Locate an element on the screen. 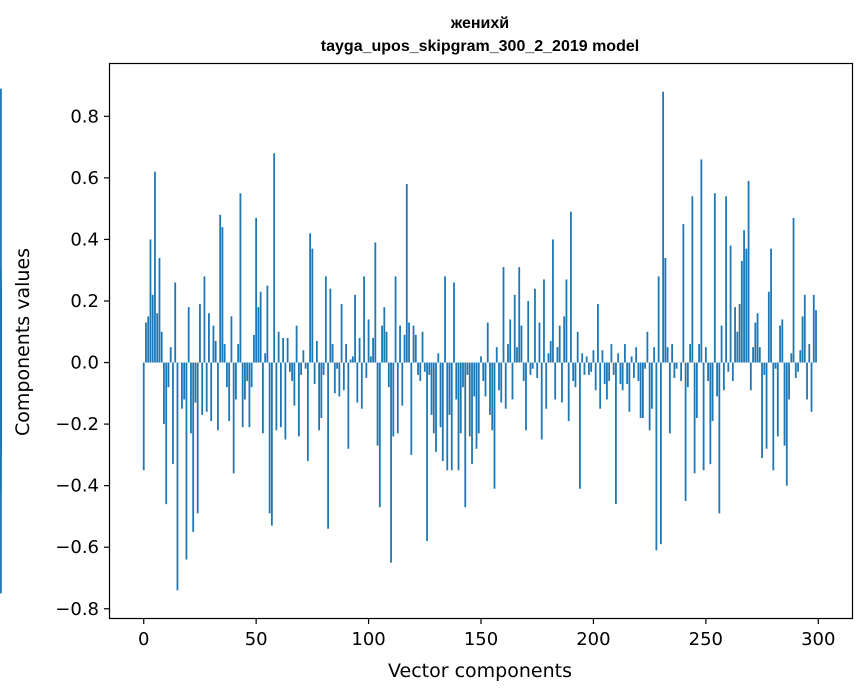 Image resolution: width=867 pixels, height=696 pixels. x-tick-label: 0 is located at coordinates (143, 639).